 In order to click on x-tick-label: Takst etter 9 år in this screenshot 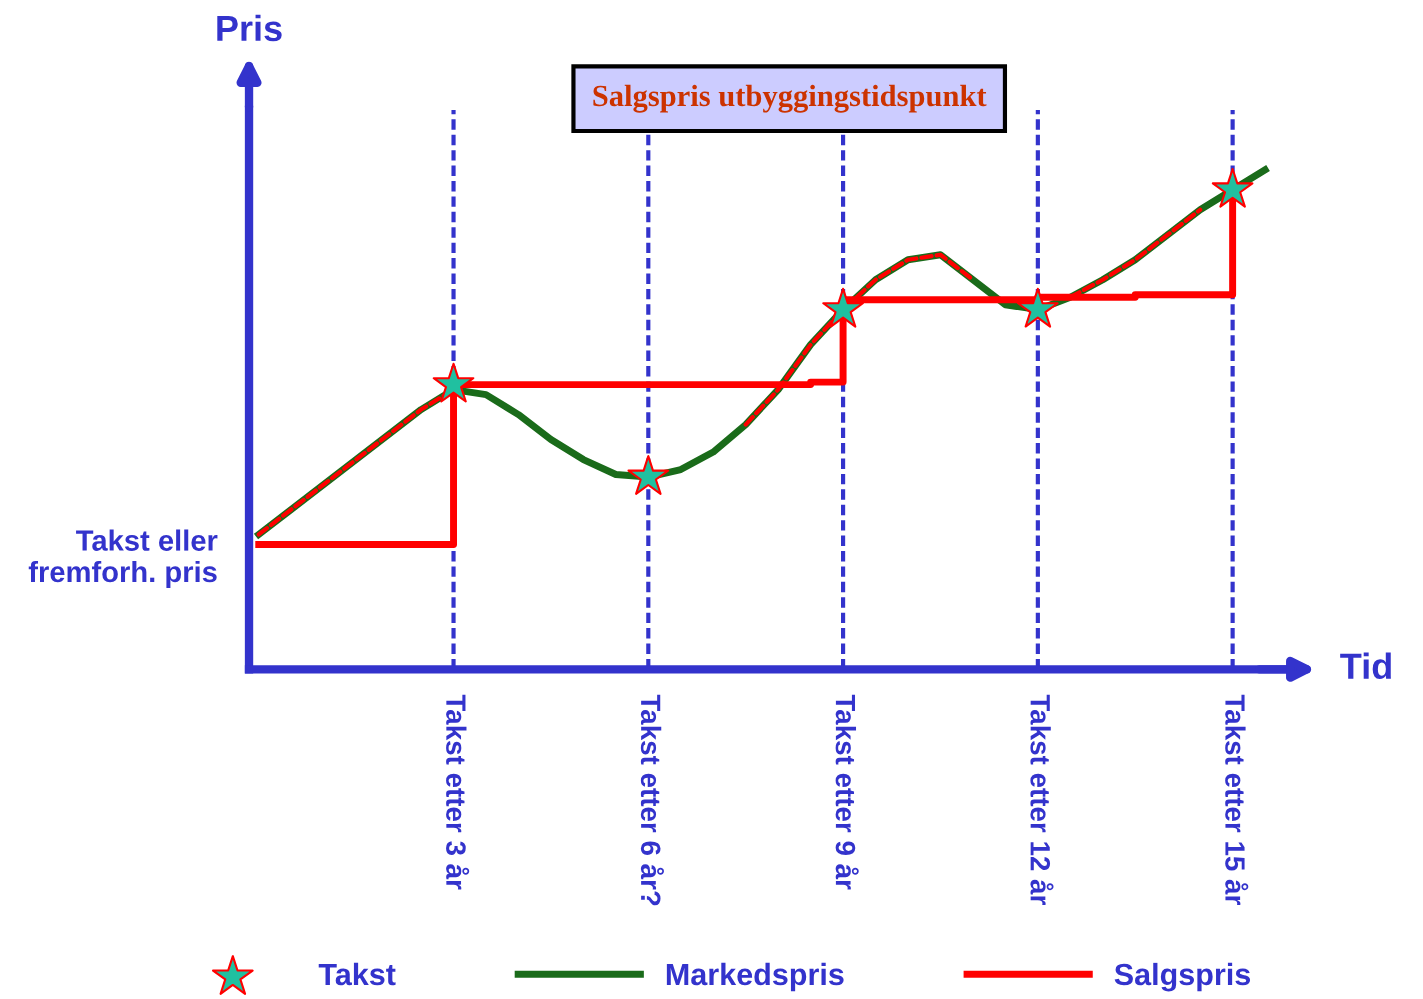, I will do `click(847, 792)`.